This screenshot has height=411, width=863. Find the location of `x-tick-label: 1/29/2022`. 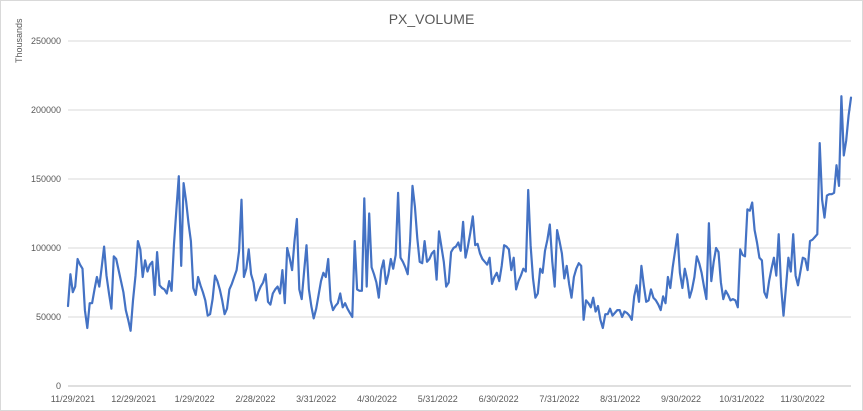

x-tick-label: 1/29/2022 is located at coordinates (195, 399).